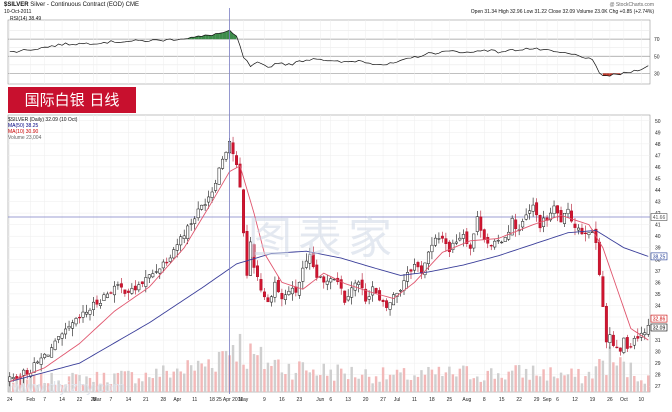 Image resolution: width=672 pixels, height=412 pixels. Describe the element at coordinates (535, 12) in the screenshot. I see `quote-low: Low 31.22` at that location.